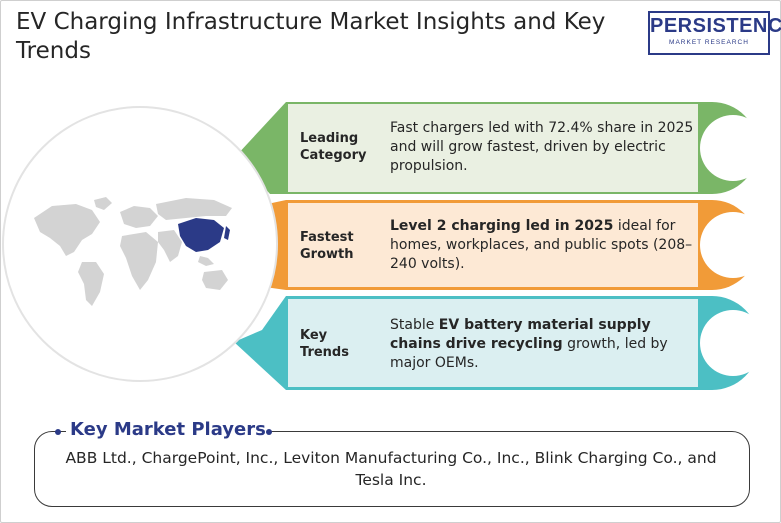 This screenshot has width=781, height=523. Describe the element at coordinates (201, 235) in the screenshot. I see `asia-pacific-highlight` at that location.